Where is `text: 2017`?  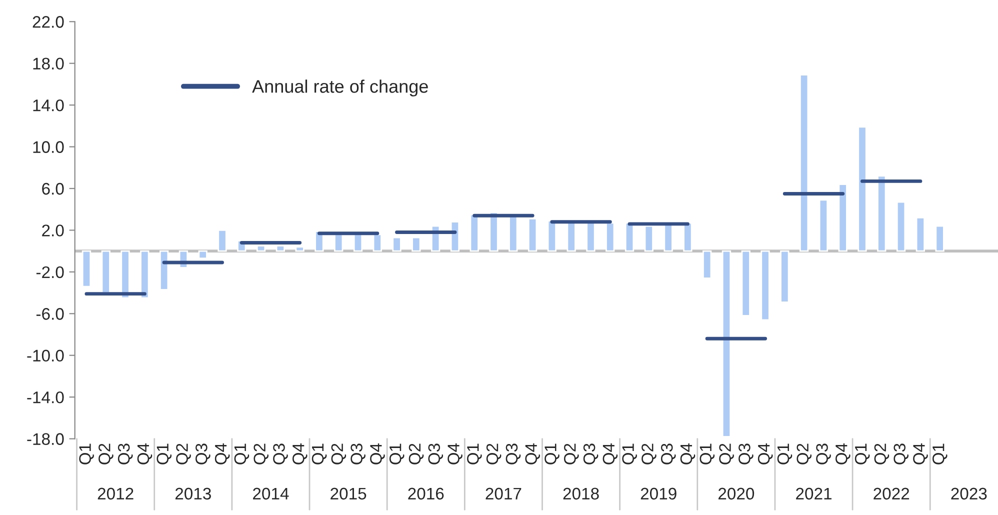 text: 2017 is located at coordinates (504, 494).